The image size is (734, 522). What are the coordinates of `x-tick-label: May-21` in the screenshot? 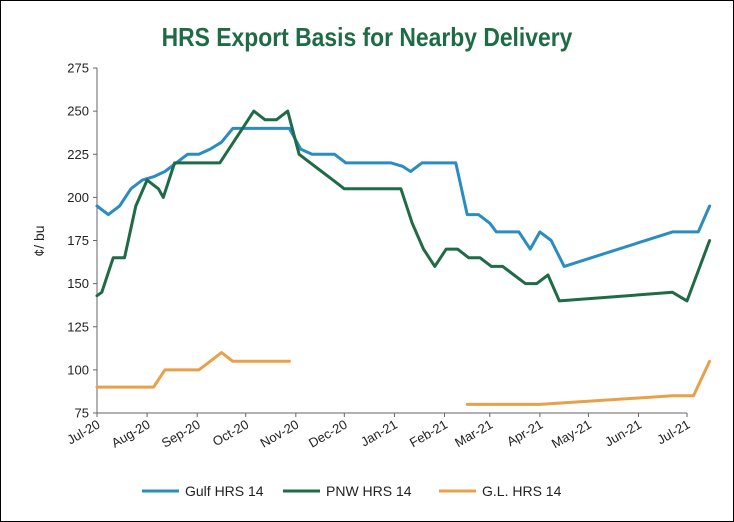 It's located at (571, 434).